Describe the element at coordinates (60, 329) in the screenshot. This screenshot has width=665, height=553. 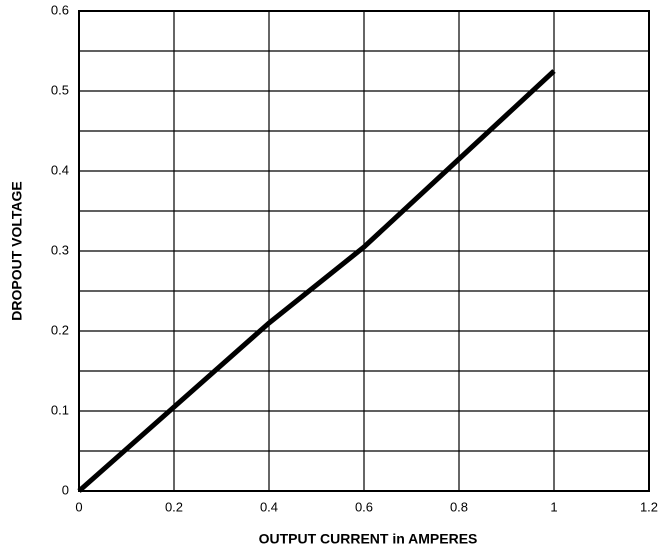
I see `y-tick-label: 0.2` at that location.